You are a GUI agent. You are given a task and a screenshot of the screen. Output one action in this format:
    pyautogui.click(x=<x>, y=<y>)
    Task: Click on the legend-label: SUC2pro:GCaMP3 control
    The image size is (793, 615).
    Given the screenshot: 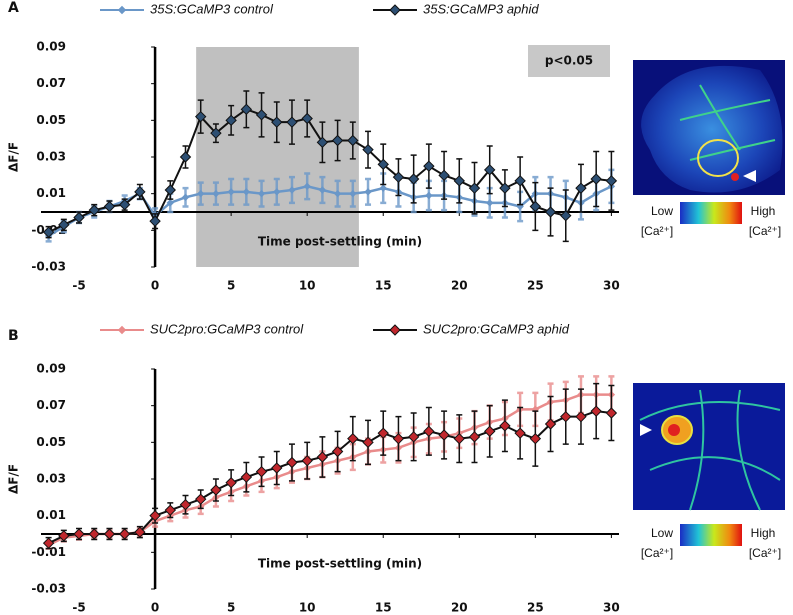 What is the action you would take?
    pyautogui.click(x=227, y=328)
    